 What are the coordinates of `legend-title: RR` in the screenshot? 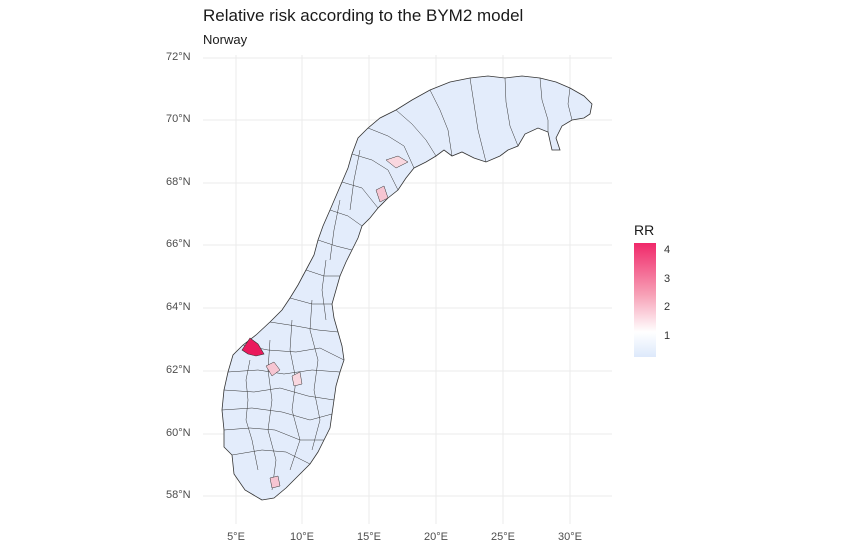 It's located at (644, 230).